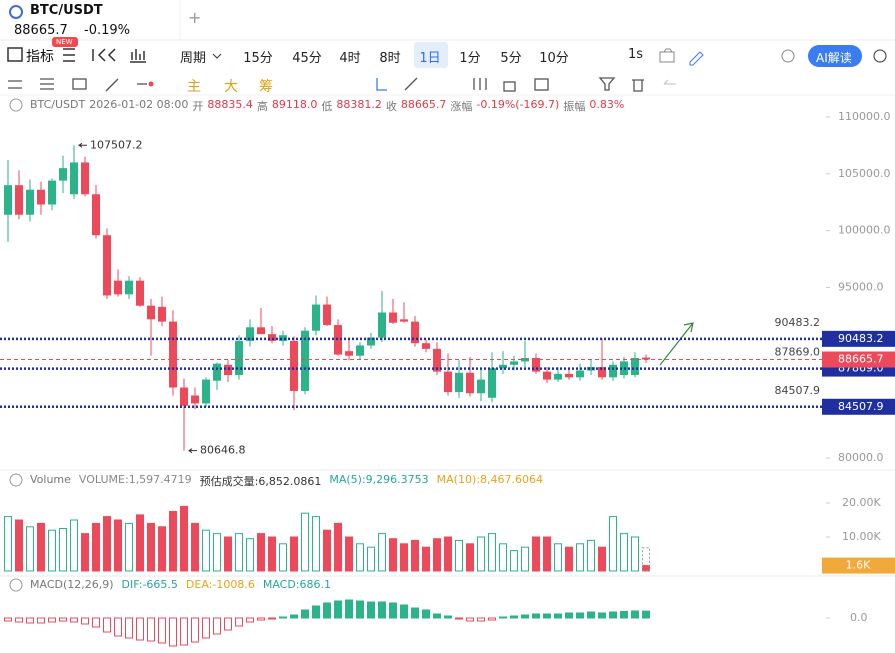 The height and width of the screenshot is (653, 895). Describe the element at coordinates (65, 42) in the screenshot. I see `badge-bg` at that location.